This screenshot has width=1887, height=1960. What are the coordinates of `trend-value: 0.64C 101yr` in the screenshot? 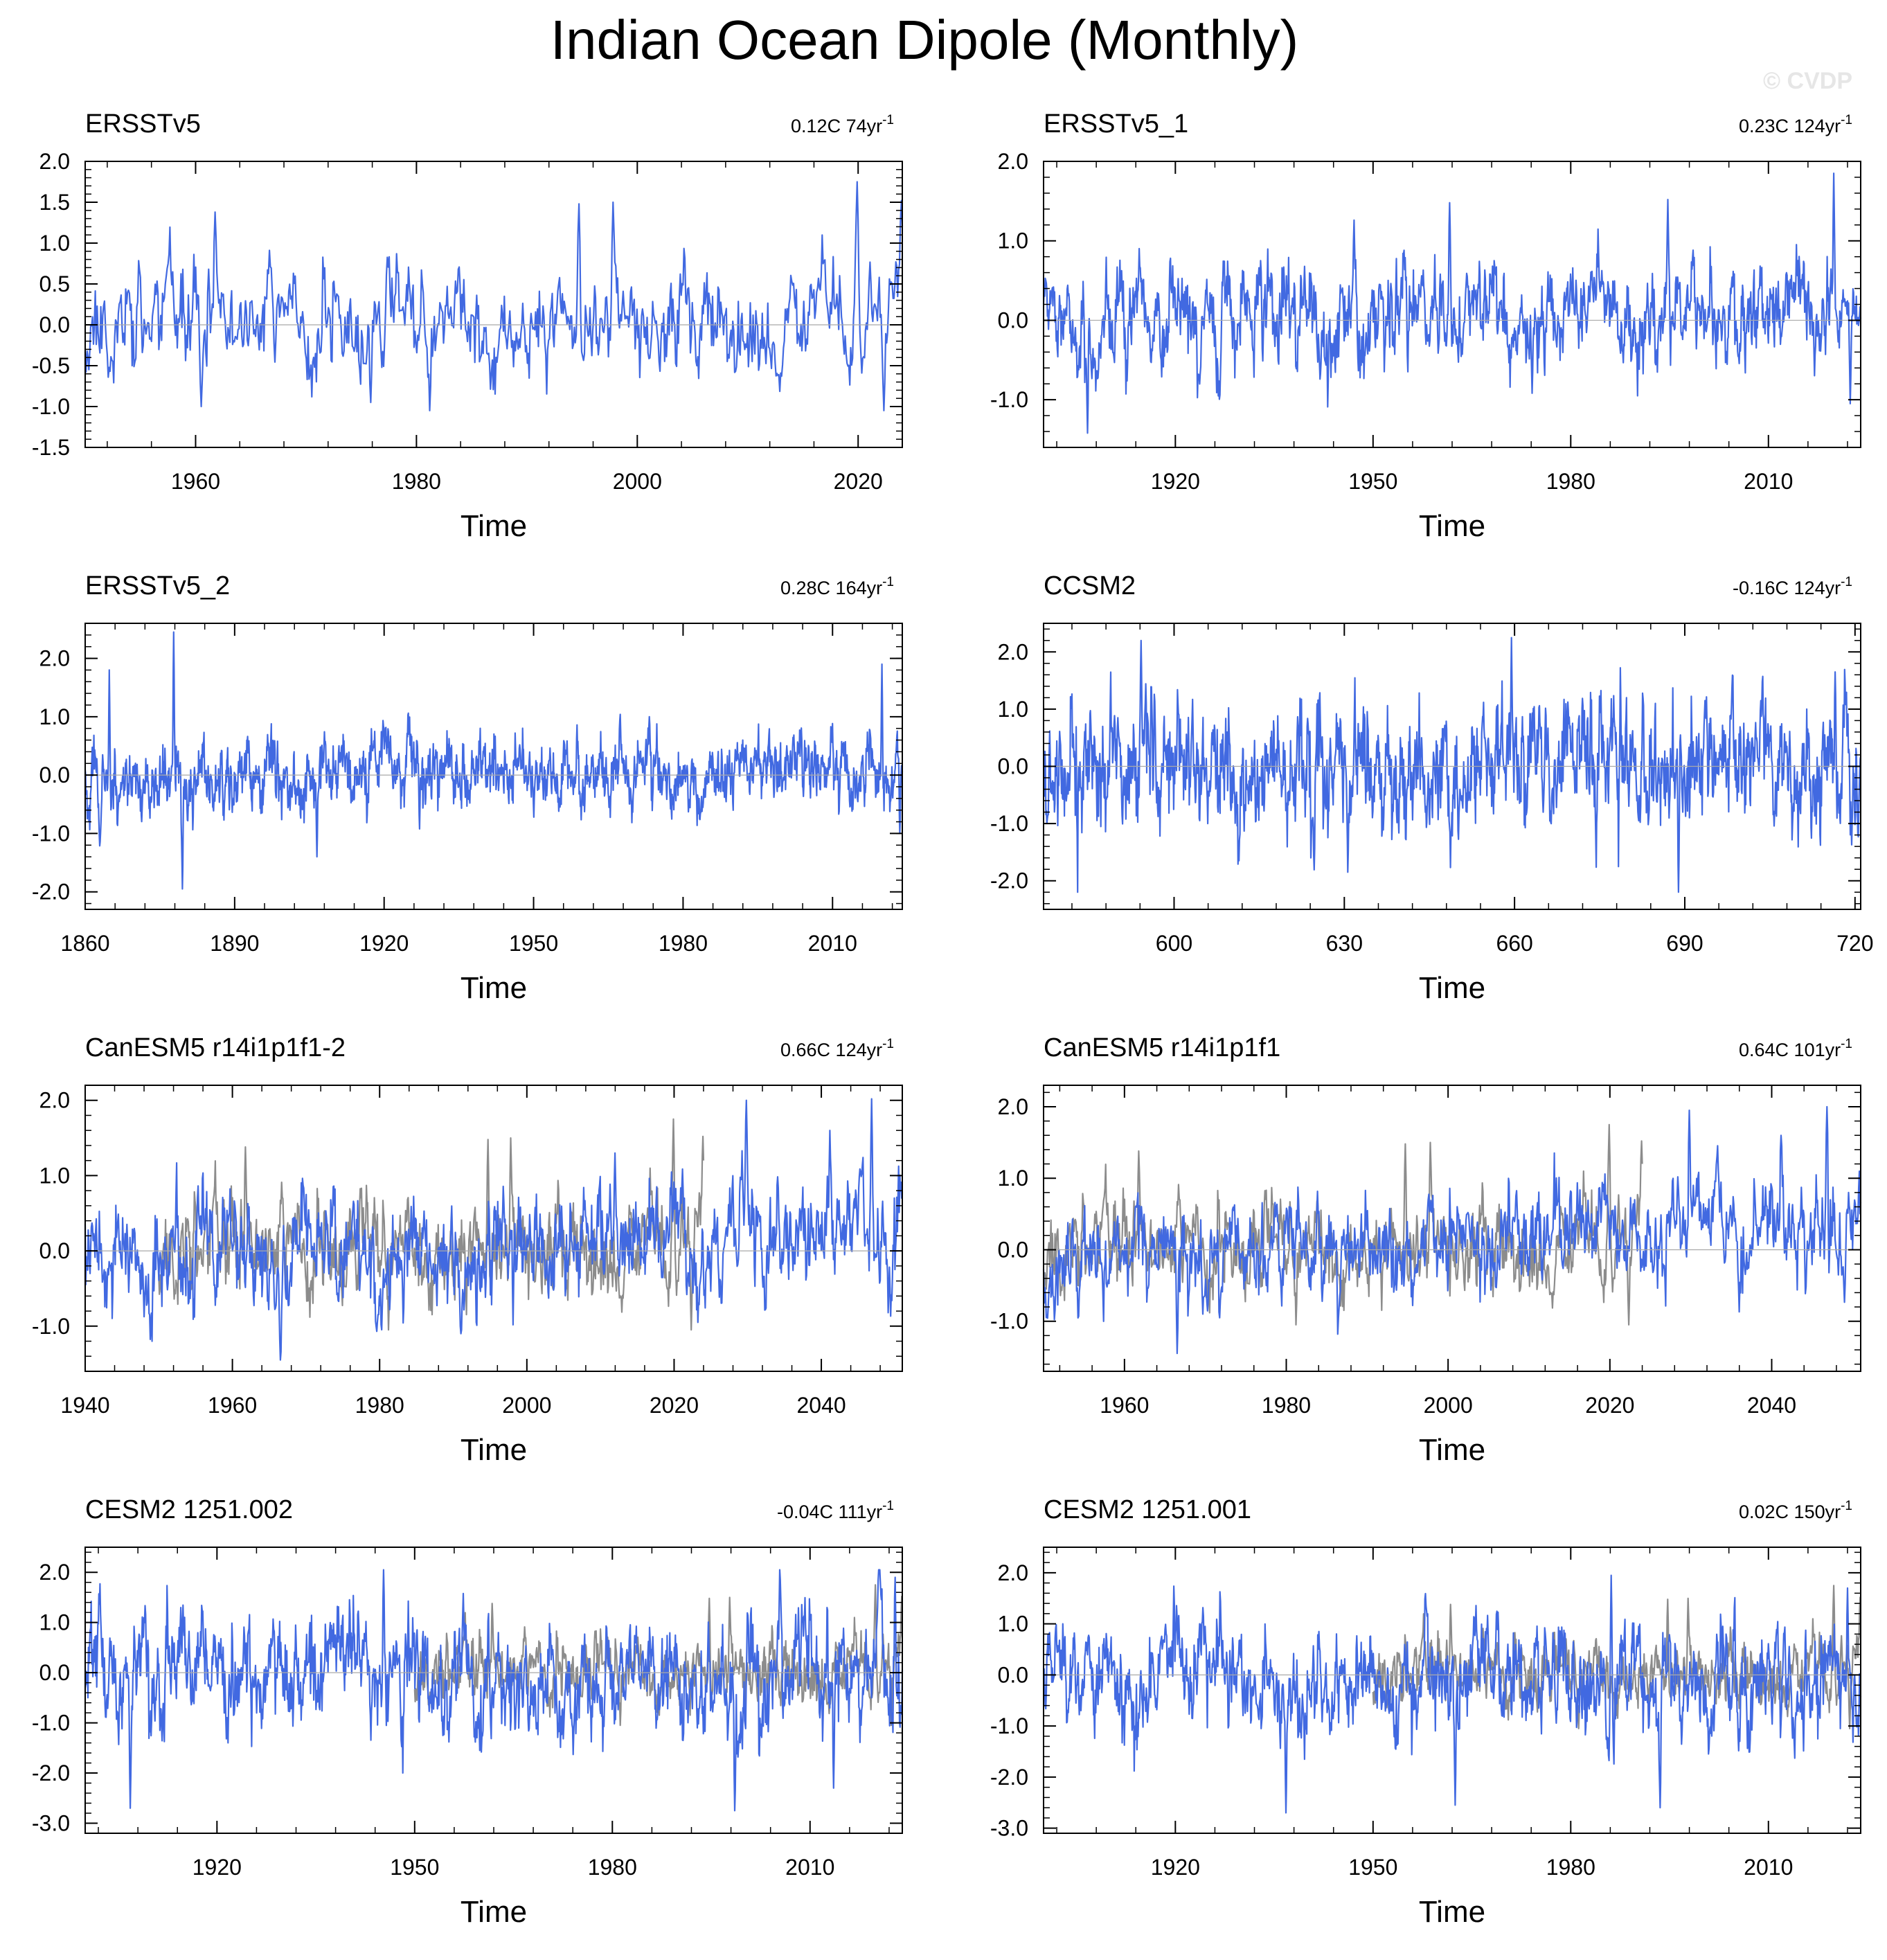 It's located at (1790, 1050).